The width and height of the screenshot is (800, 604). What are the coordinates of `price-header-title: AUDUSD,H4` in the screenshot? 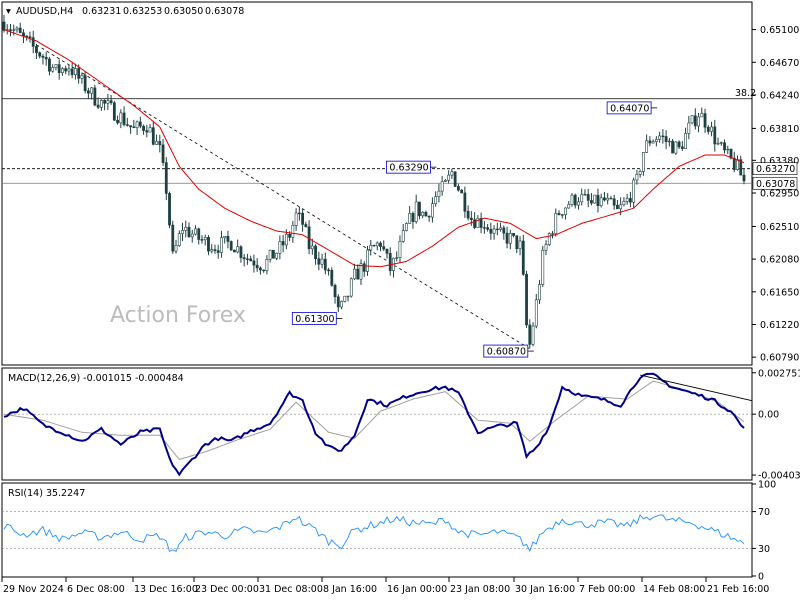 It's located at (44, 11).